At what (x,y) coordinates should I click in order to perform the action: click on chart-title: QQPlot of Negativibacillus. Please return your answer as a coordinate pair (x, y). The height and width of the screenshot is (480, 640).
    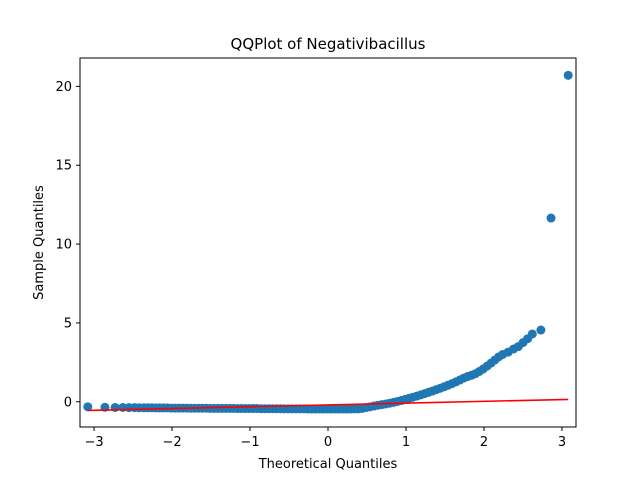
    Looking at the image, I should click on (328, 44).